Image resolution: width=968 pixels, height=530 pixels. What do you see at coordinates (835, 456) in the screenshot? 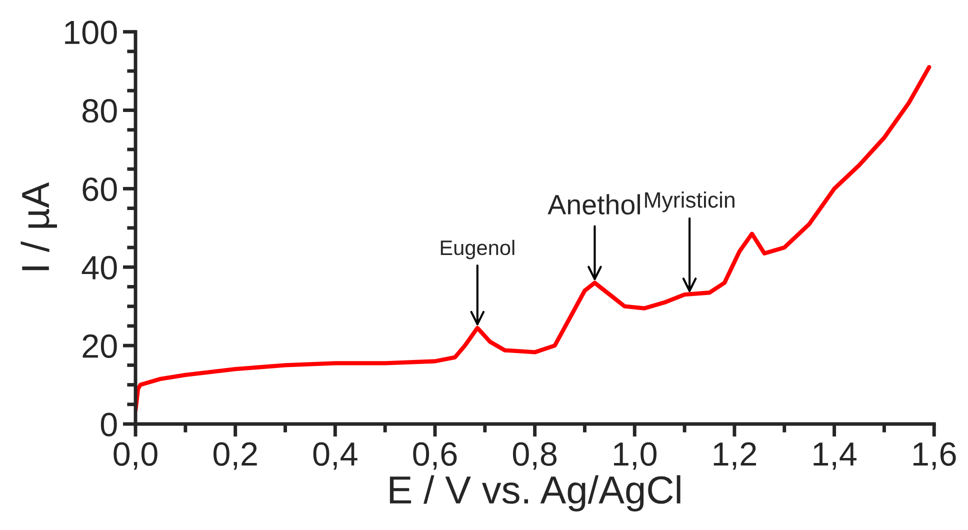
I see `x-tick-label: 1,4` at bounding box center [835, 456].